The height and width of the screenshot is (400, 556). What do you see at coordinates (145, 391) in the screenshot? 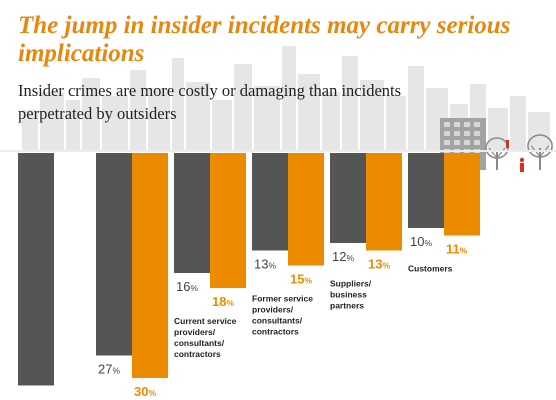
I see `value-label-series2-2: 30%` at bounding box center [145, 391].